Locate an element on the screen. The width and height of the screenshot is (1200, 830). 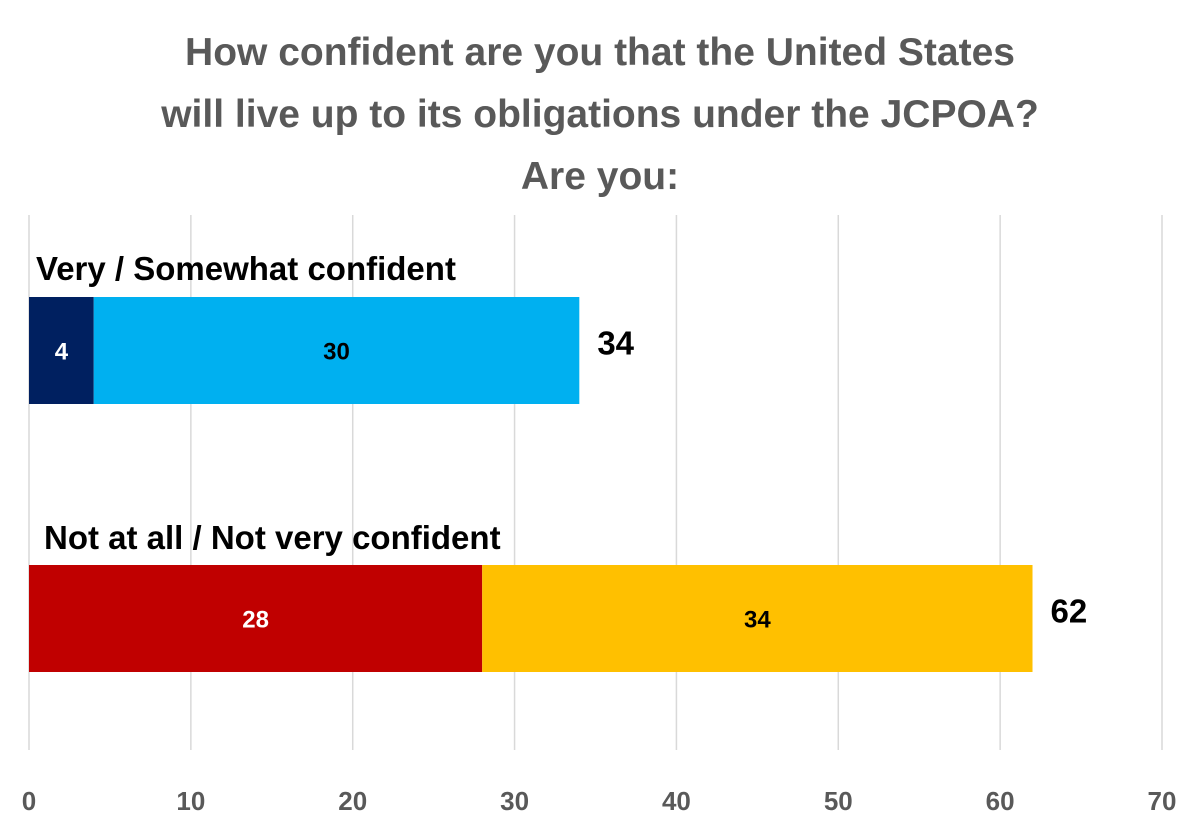
bar-2-segment-1-label: 28 is located at coordinates (255, 620).